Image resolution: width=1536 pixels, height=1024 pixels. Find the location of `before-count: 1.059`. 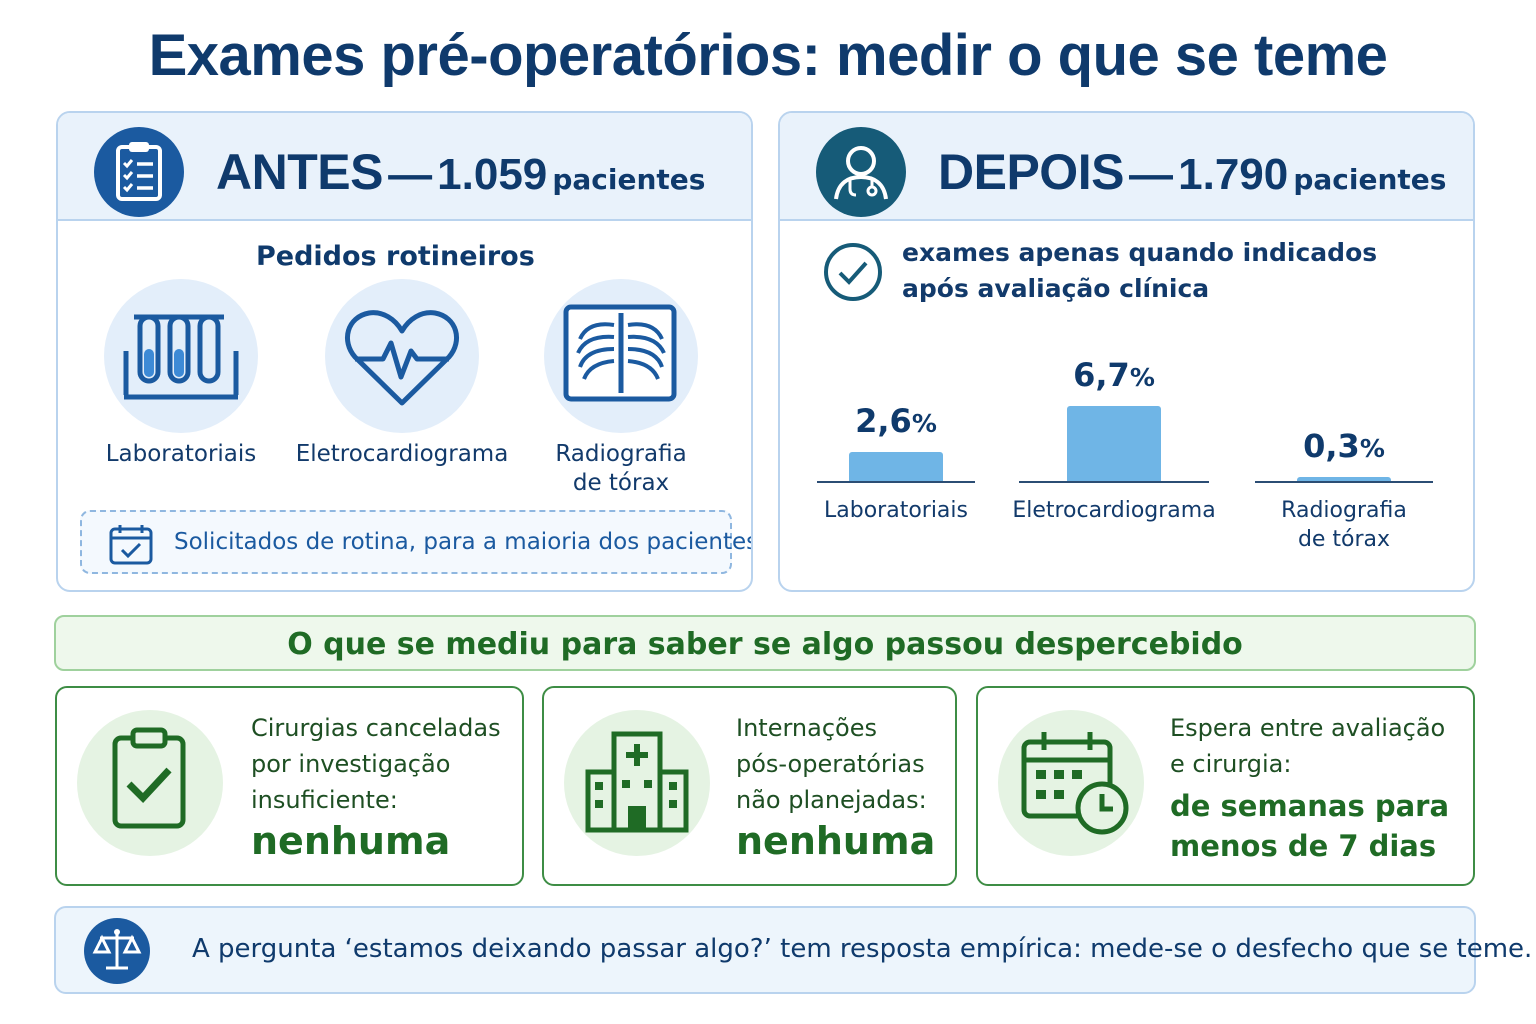

before-count: 1.059 is located at coordinates (492, 174).